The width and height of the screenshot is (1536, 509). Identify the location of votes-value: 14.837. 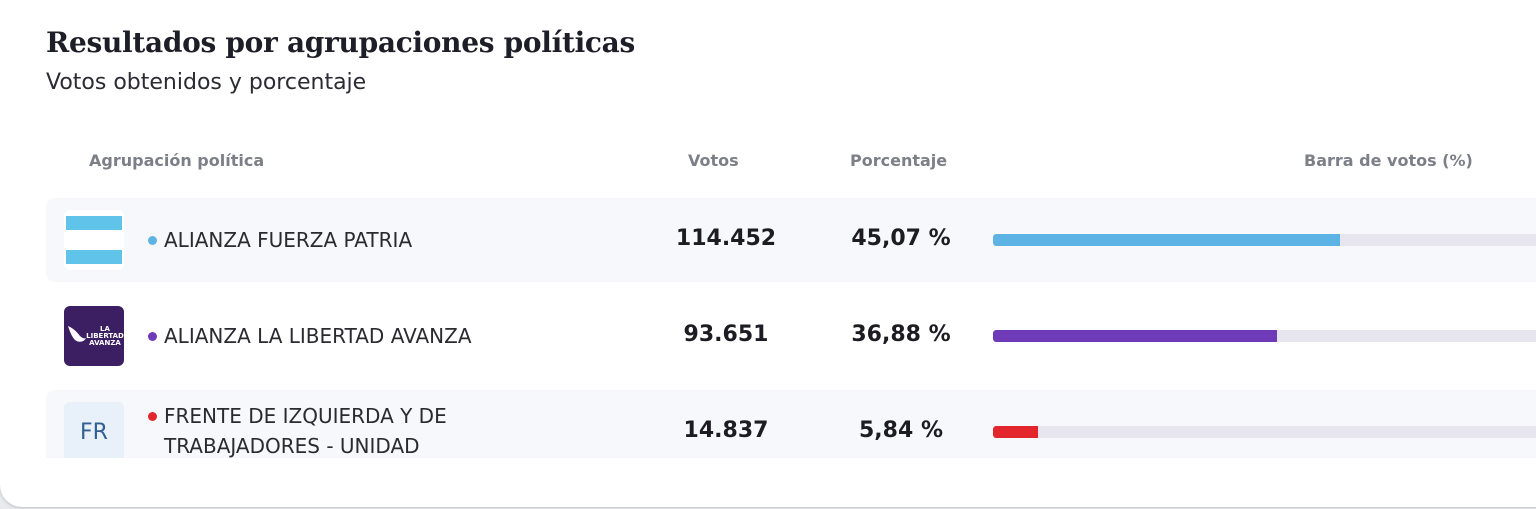
(726, 430).